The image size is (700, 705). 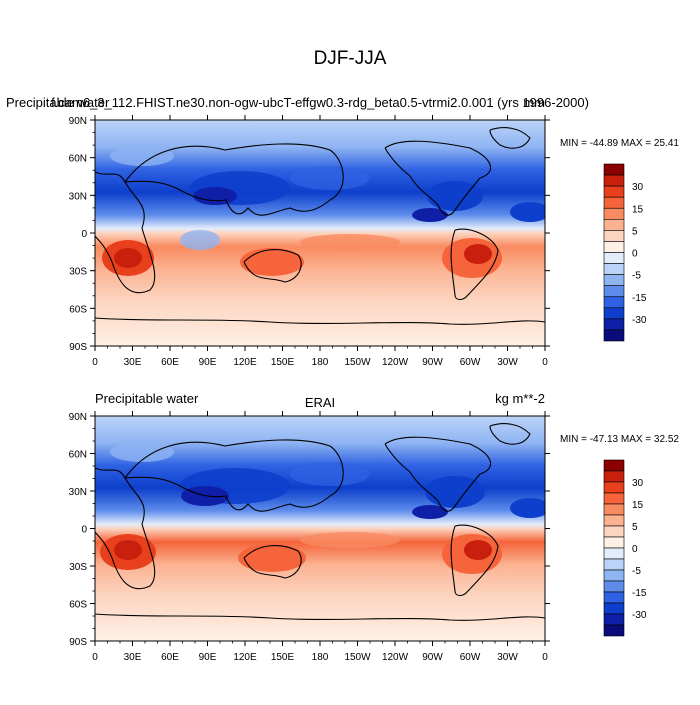 What do you see at coordinates (283, 362) in the screenshot?
I see `panel1-xtick-label: 150E` at bounding box center [283, 362].